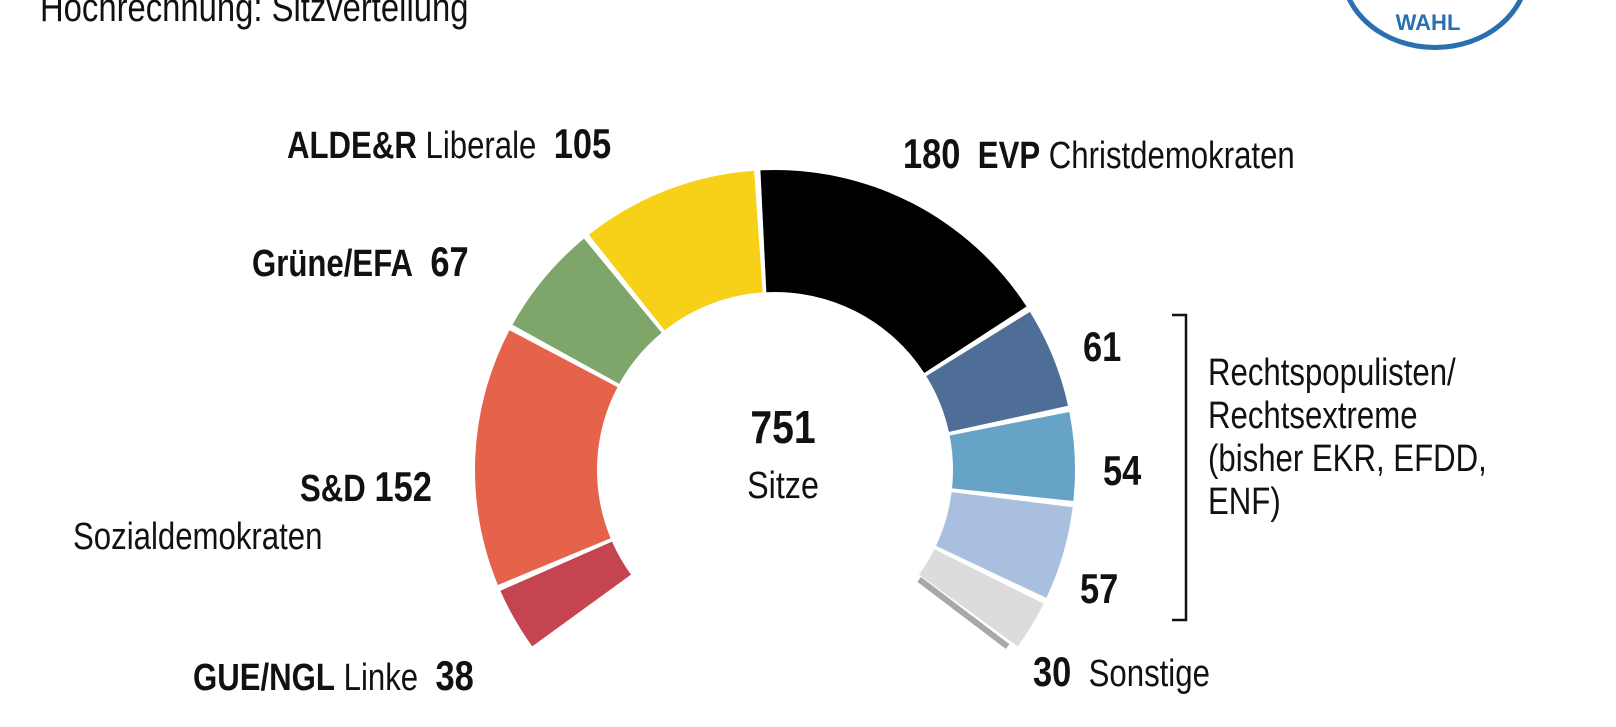 The height and width of the screenshot is (727, 1616). Describe the element at coordinates (1122, 470) in the screenshot. I see `value-54: 54` at that location.